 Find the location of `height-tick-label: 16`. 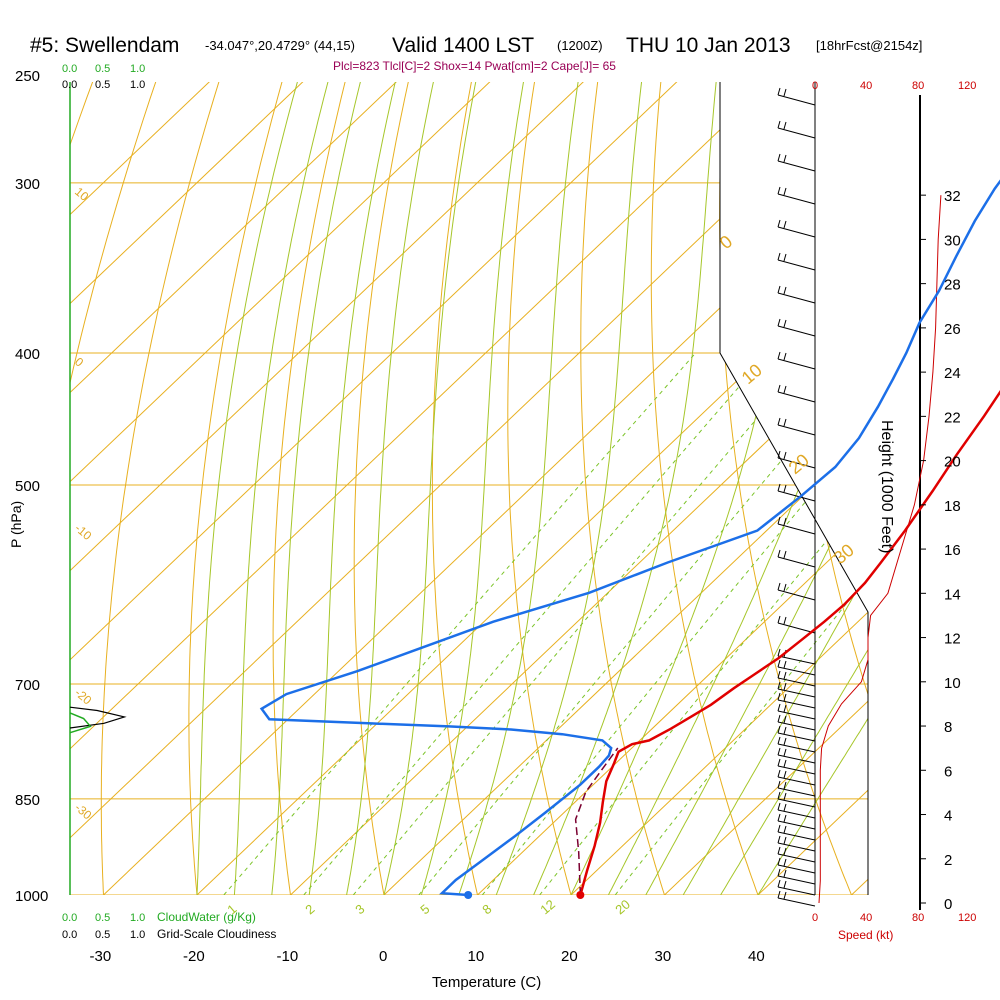

height-tick-label: 16 is located at coordinates (952, 550).